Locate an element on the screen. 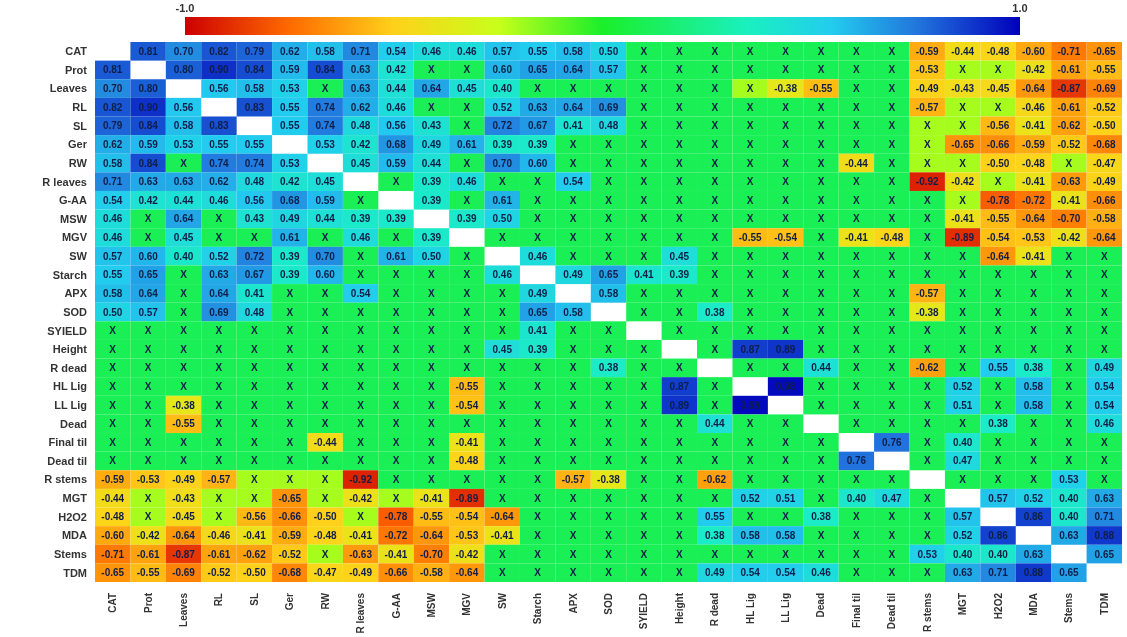 The height and width of the screenshot is (637, 1127). data-label: -0.56 is located at coordinates (254, 517).